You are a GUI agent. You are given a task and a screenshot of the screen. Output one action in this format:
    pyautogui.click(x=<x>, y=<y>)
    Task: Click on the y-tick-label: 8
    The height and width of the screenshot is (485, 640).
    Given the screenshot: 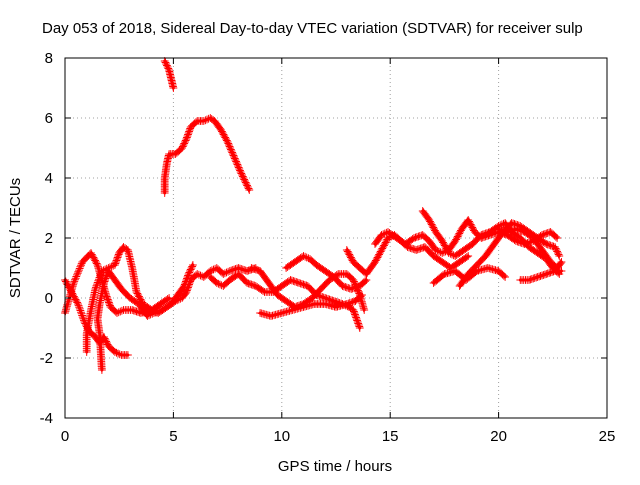 What is the action you would take?
    pyautogui.click(x=49, y=58)
    